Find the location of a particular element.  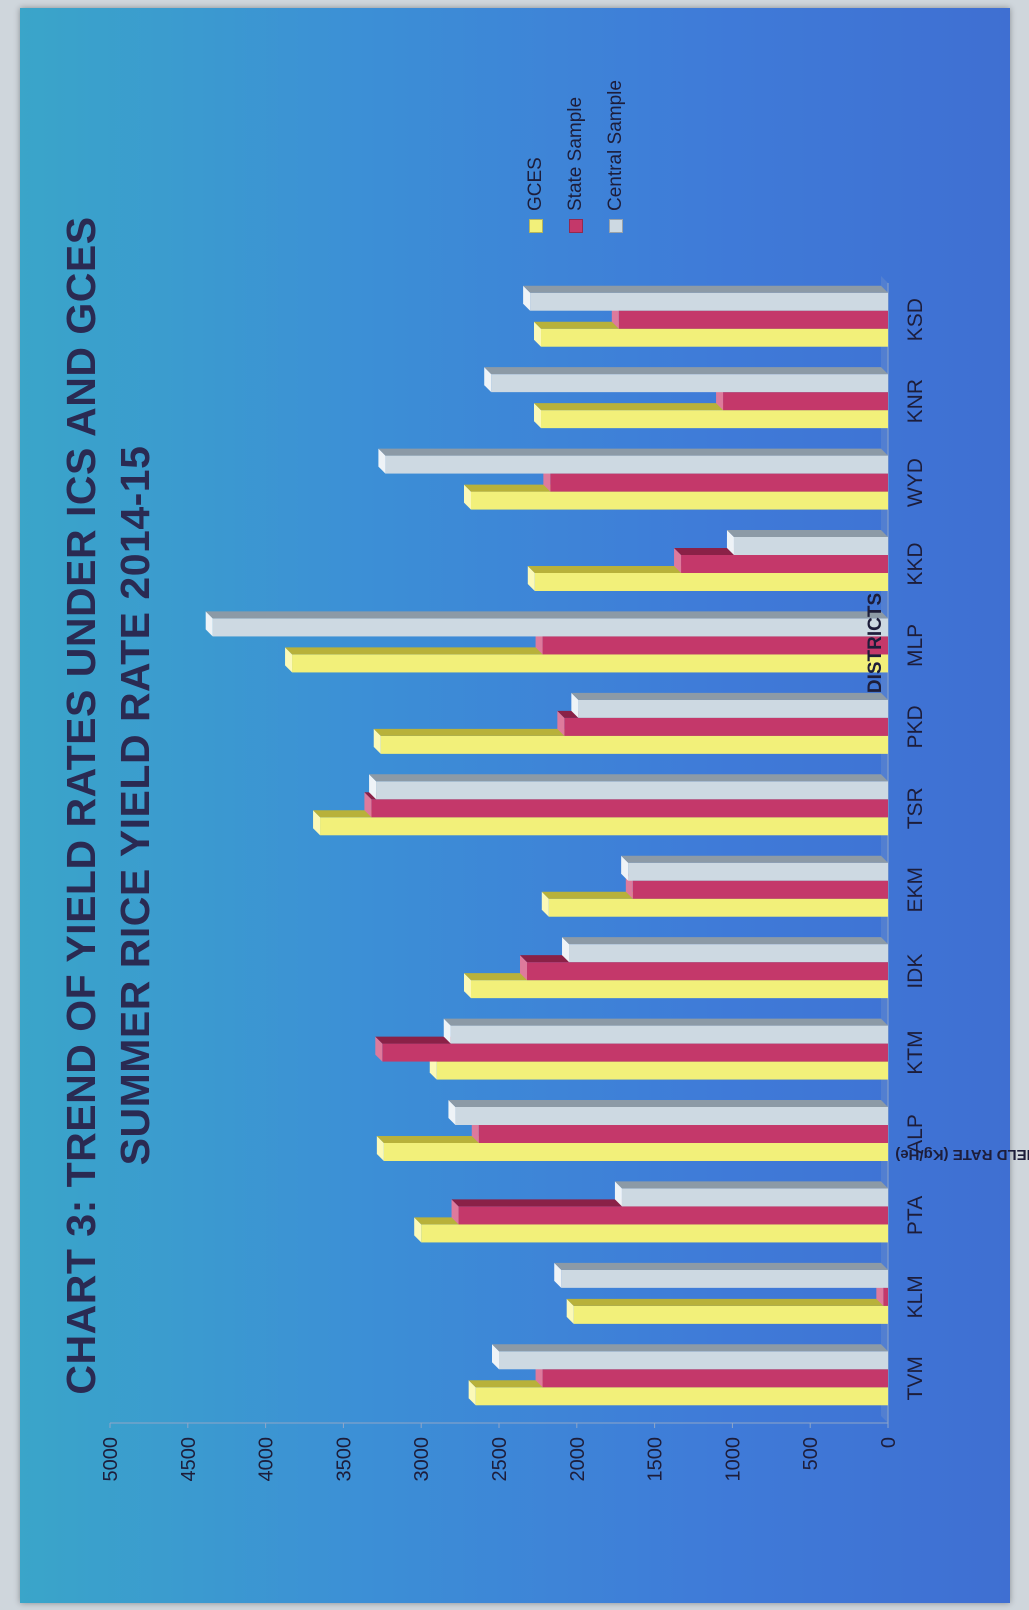

x-tick-label: WYD is located at coordinates (915, 482).